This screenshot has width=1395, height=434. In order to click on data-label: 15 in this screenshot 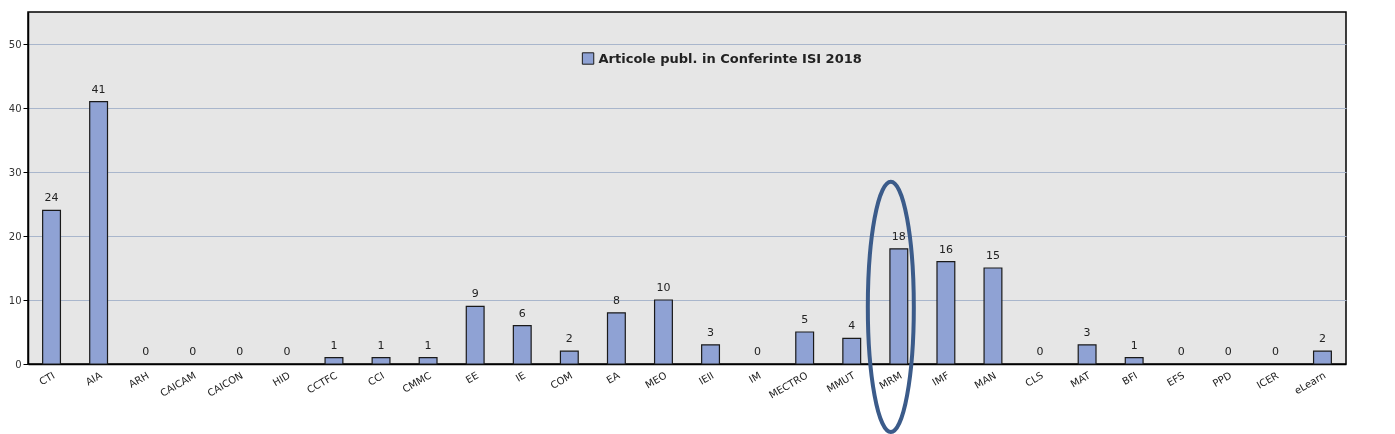, I will do `click(992, 255)`.